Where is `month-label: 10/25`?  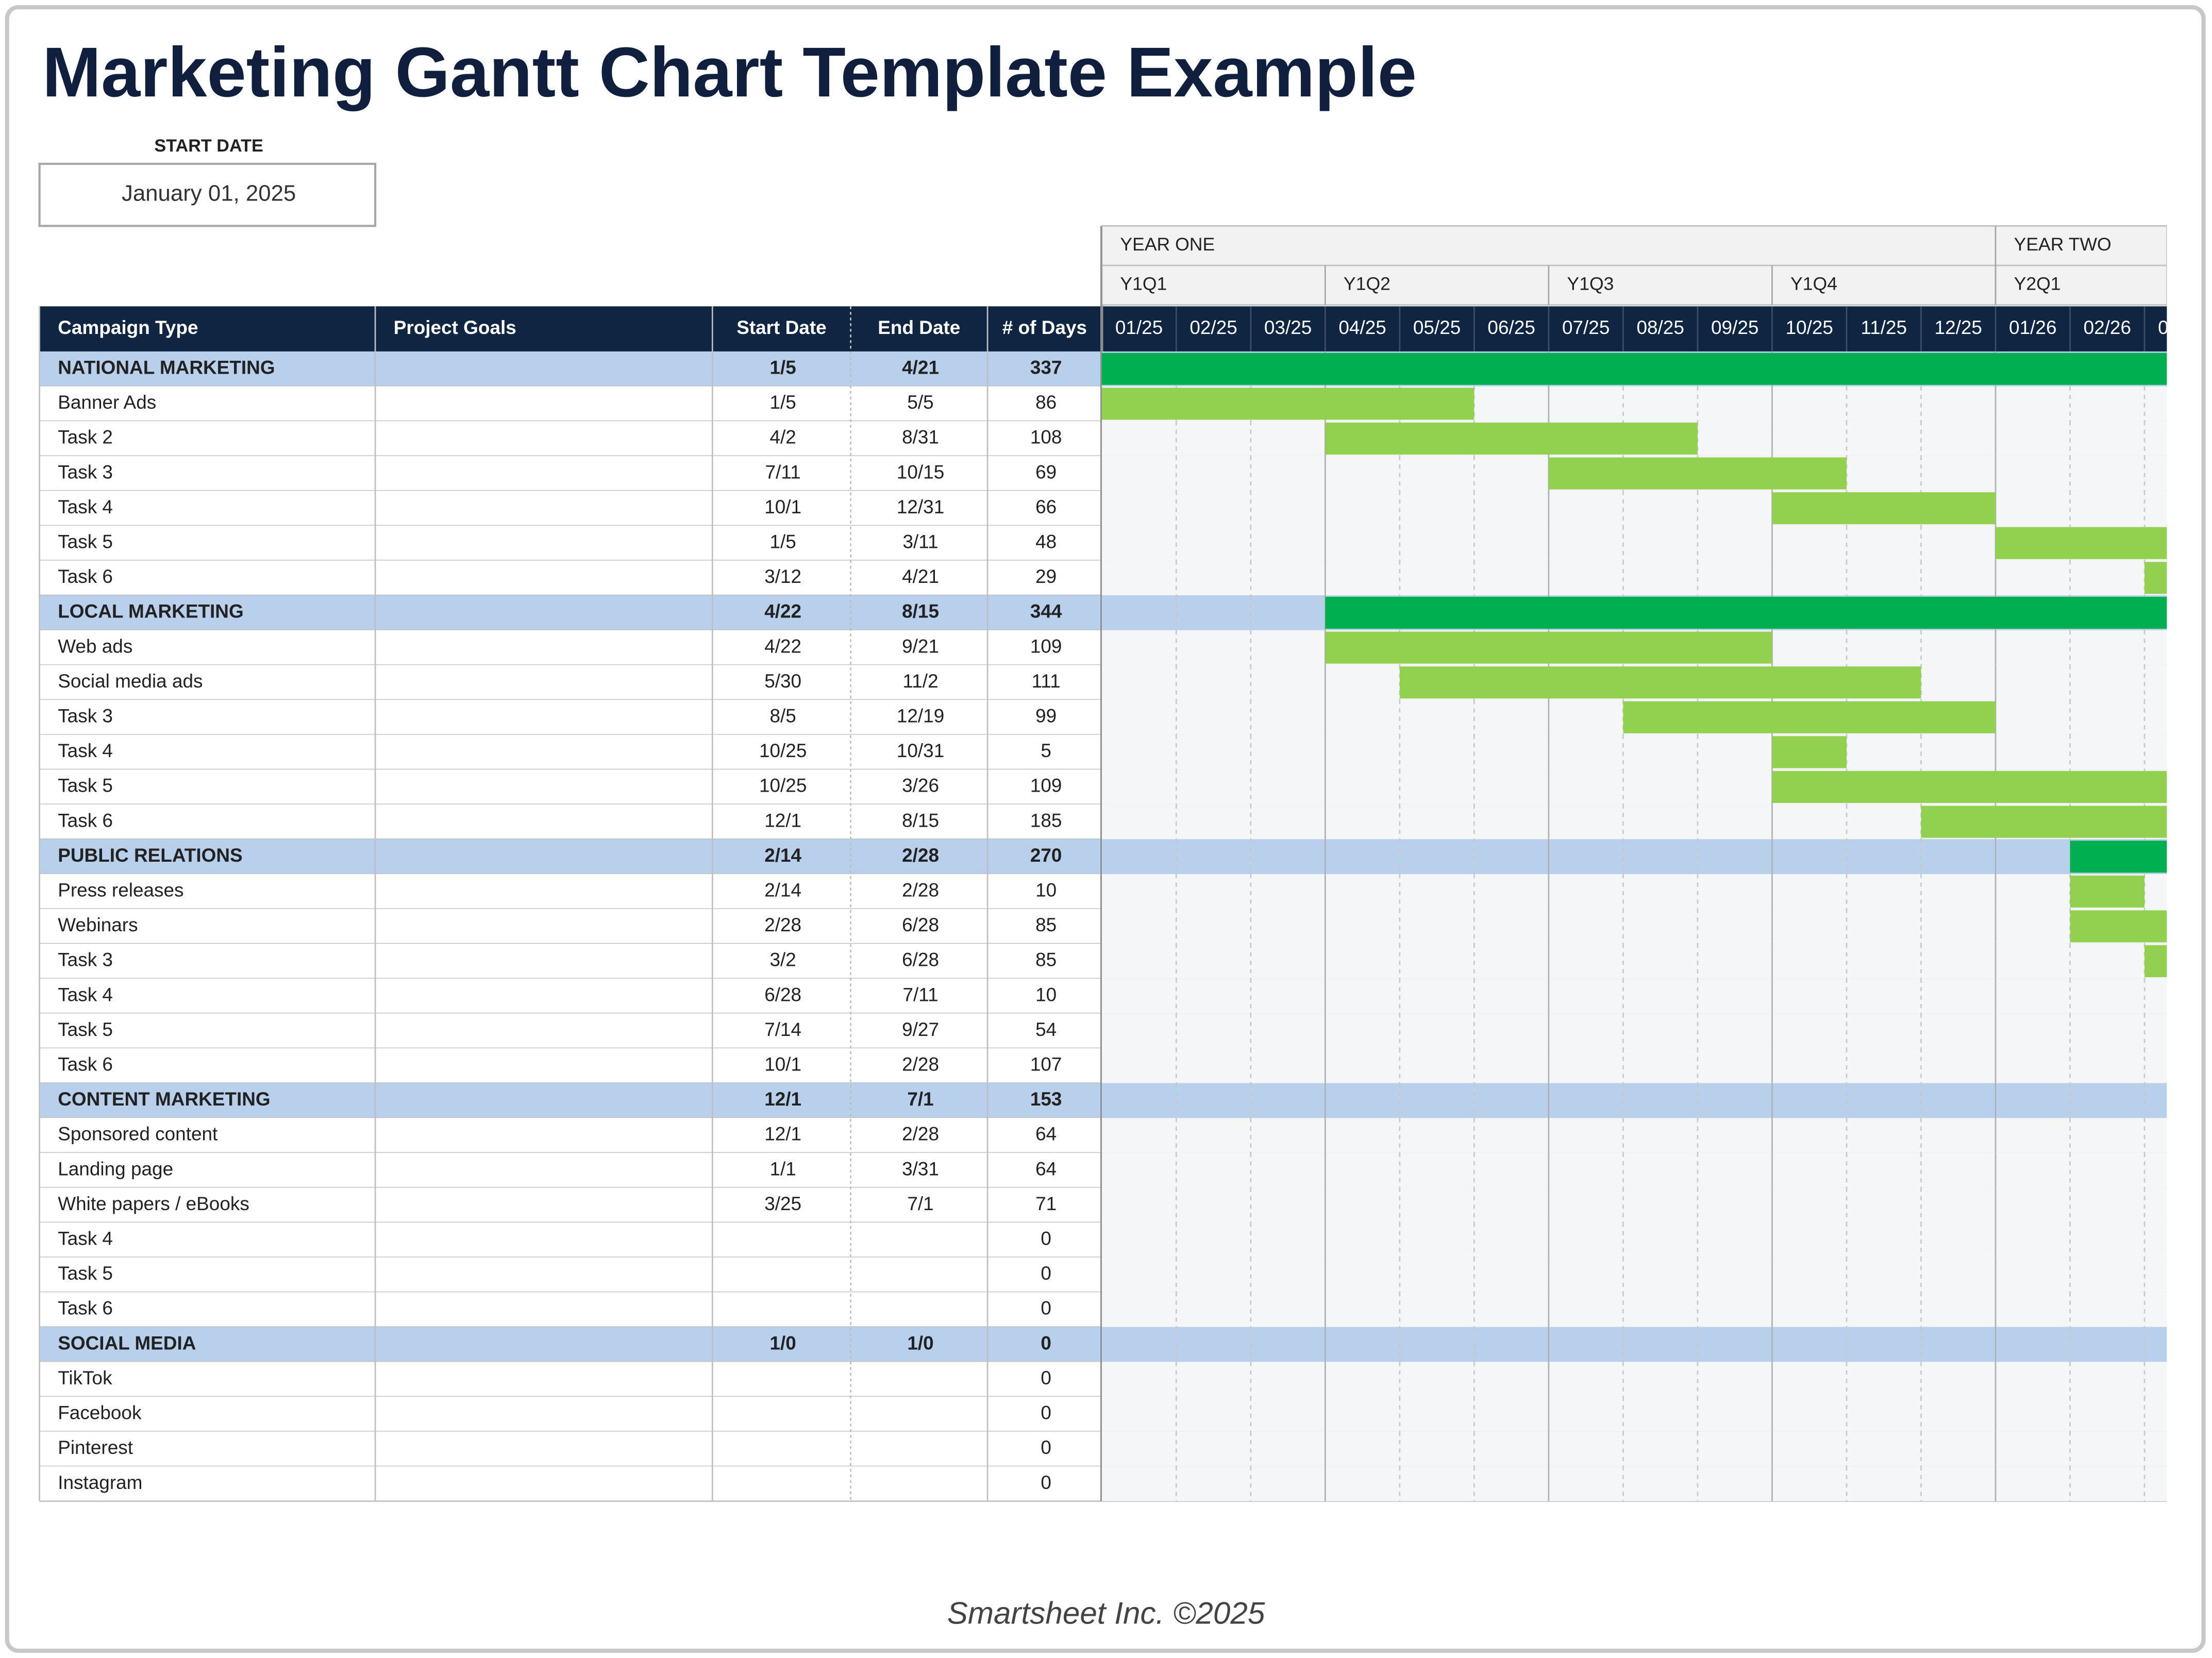 month-label: 10/25 is located at coordinates (1809, 328).